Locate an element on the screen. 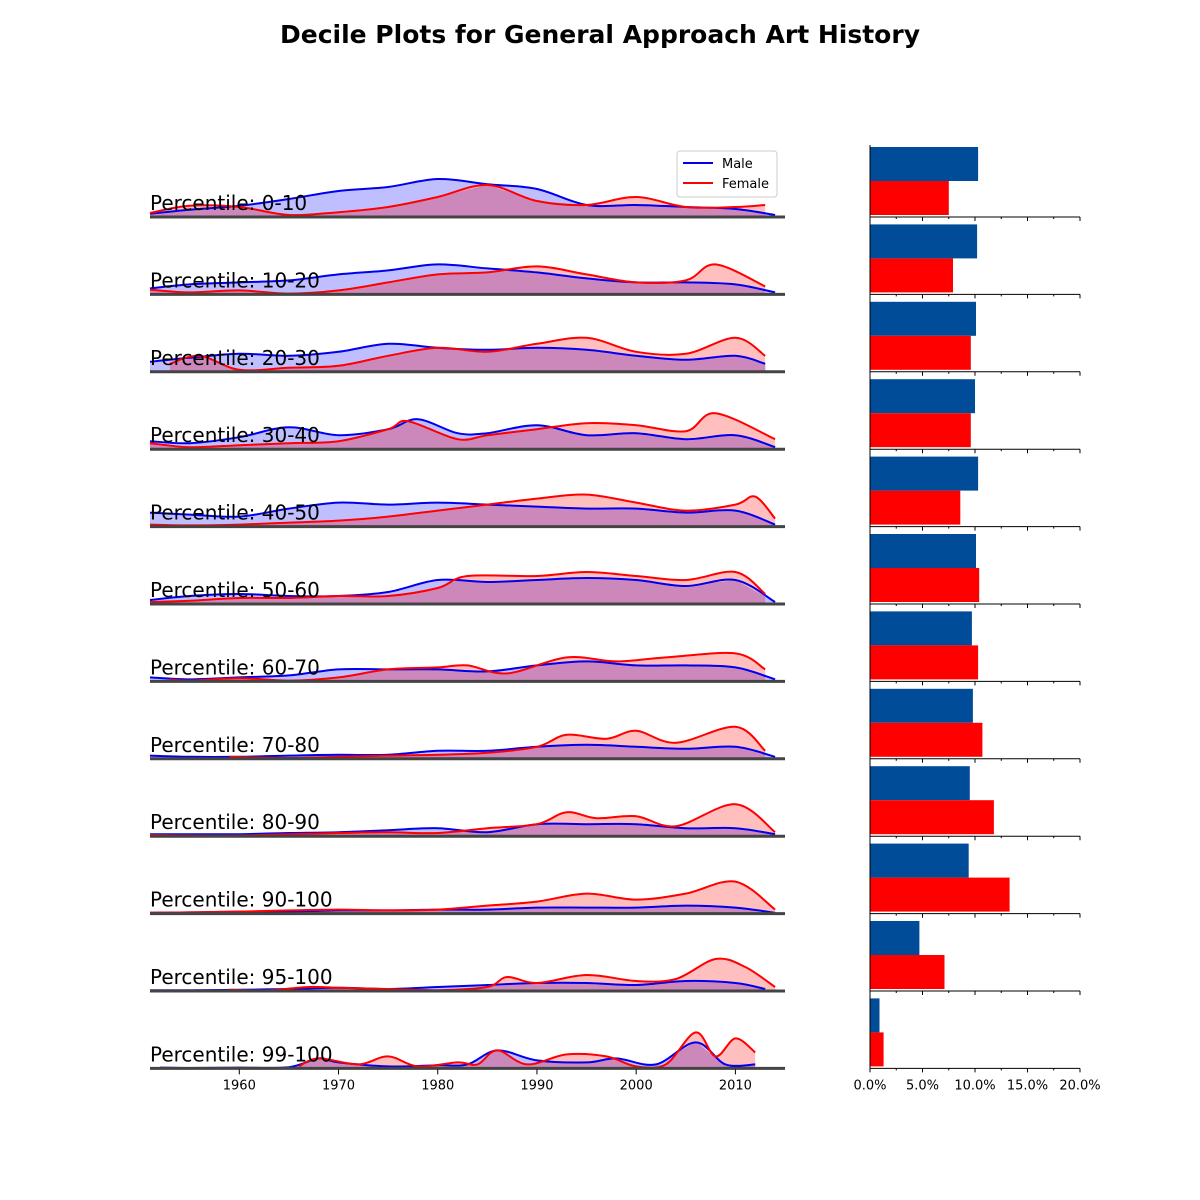 The width and height of the screenshot is (1200, 1200). legend-male-label: Male is located at coordinates (737, 164).